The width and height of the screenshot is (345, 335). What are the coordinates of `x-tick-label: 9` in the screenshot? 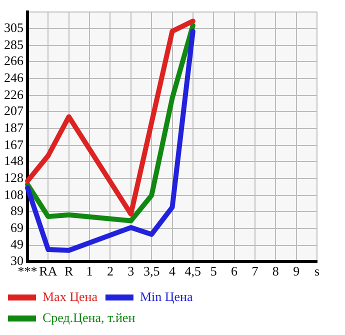 It's located at (296, 271).